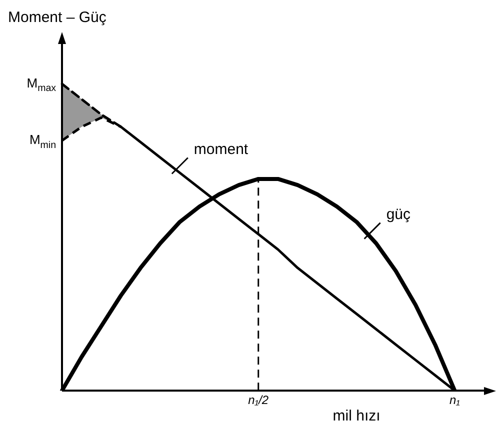 The height and width of the screenshot is (433, 497). Describe the element at coordinates (454, 400) in the screenshot. I see `x-tick-label: n₁` at that location.